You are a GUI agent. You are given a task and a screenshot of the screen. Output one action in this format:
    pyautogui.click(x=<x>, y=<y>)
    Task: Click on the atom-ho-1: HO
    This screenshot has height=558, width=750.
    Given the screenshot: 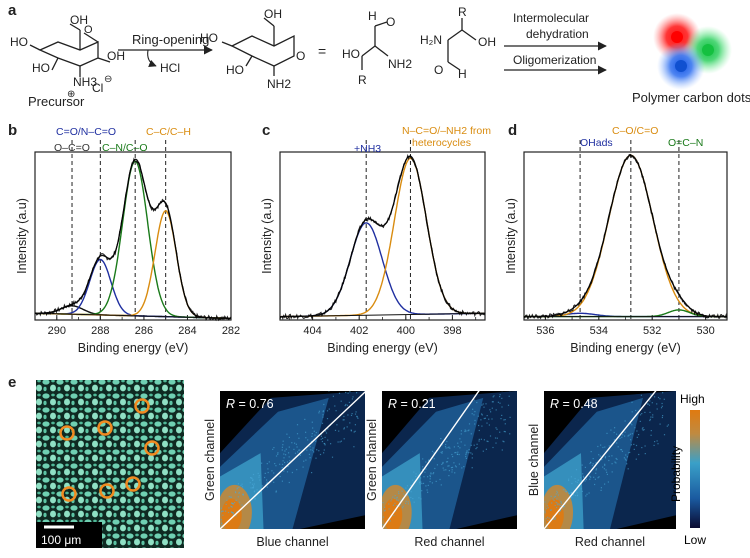 What is the action you would take?
    pyautogui.click(x=19, y=42)
    